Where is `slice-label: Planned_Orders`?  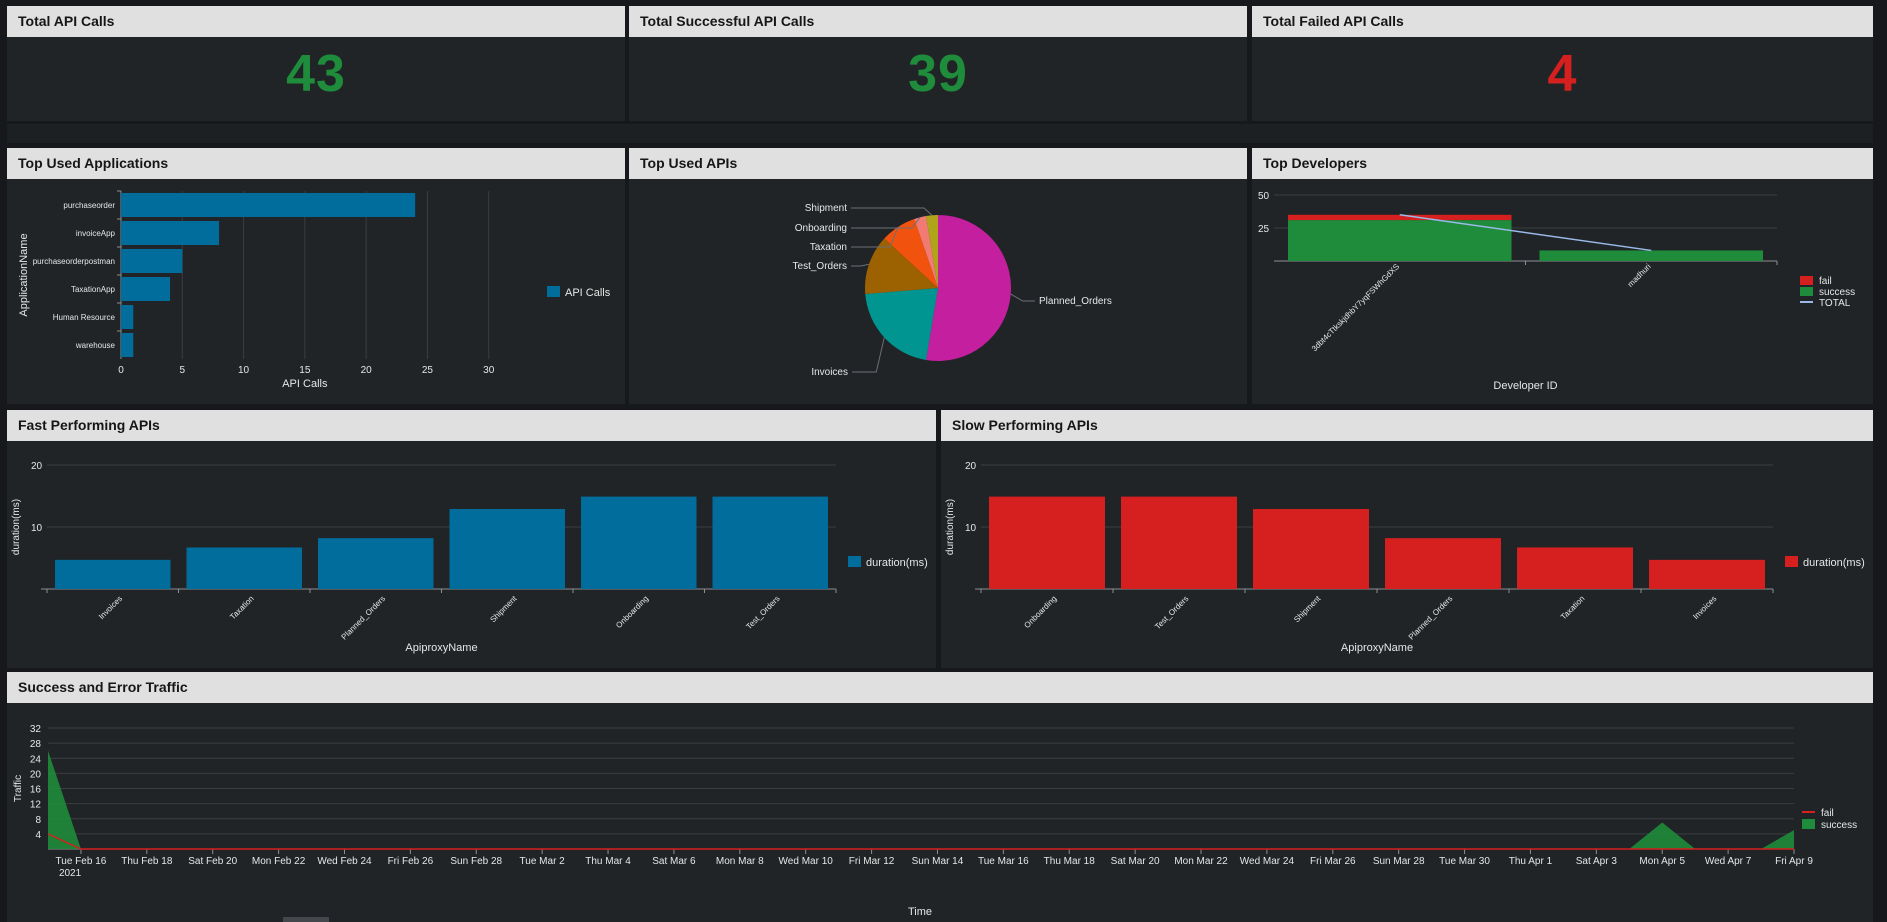 slice-label: Planned_Orders is located at coordinates (1075, 301).